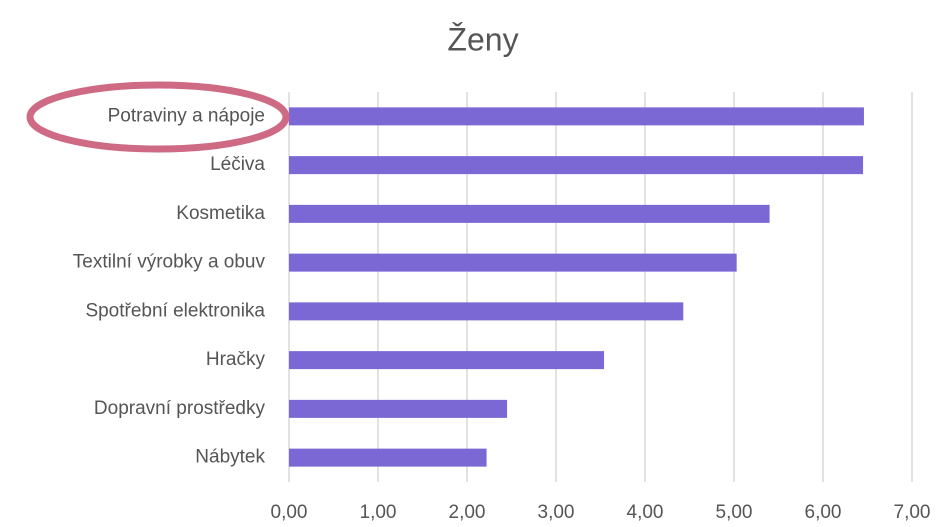 This screenshot has height=527, width=941. I want to click on highlight-ellipse, so click(158, 117).